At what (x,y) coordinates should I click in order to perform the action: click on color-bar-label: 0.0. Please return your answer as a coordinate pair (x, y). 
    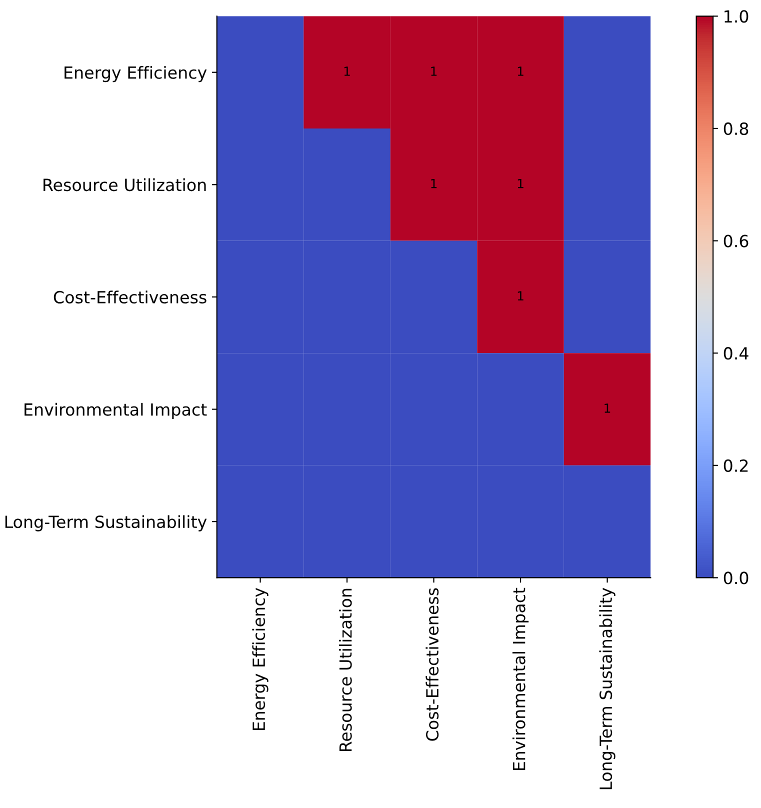
    Looking at the image, I should click on (736, 578).